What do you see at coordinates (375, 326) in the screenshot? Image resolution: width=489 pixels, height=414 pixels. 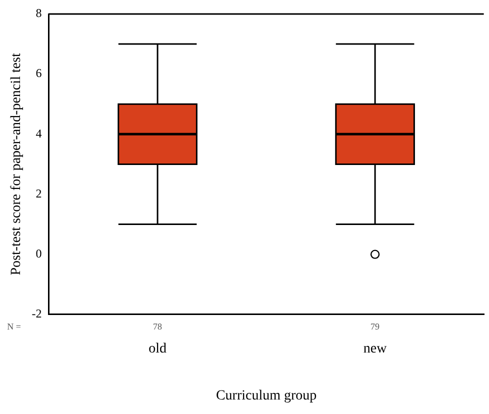 I see `text: 79` at bounding box center [375, 326].